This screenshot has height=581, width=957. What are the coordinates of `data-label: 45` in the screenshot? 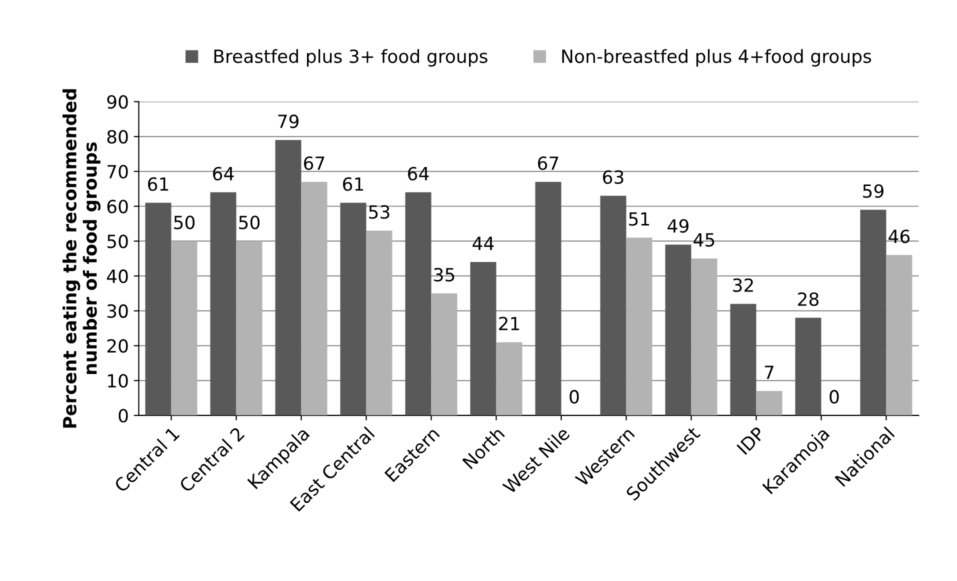 It's located at (704, 240).